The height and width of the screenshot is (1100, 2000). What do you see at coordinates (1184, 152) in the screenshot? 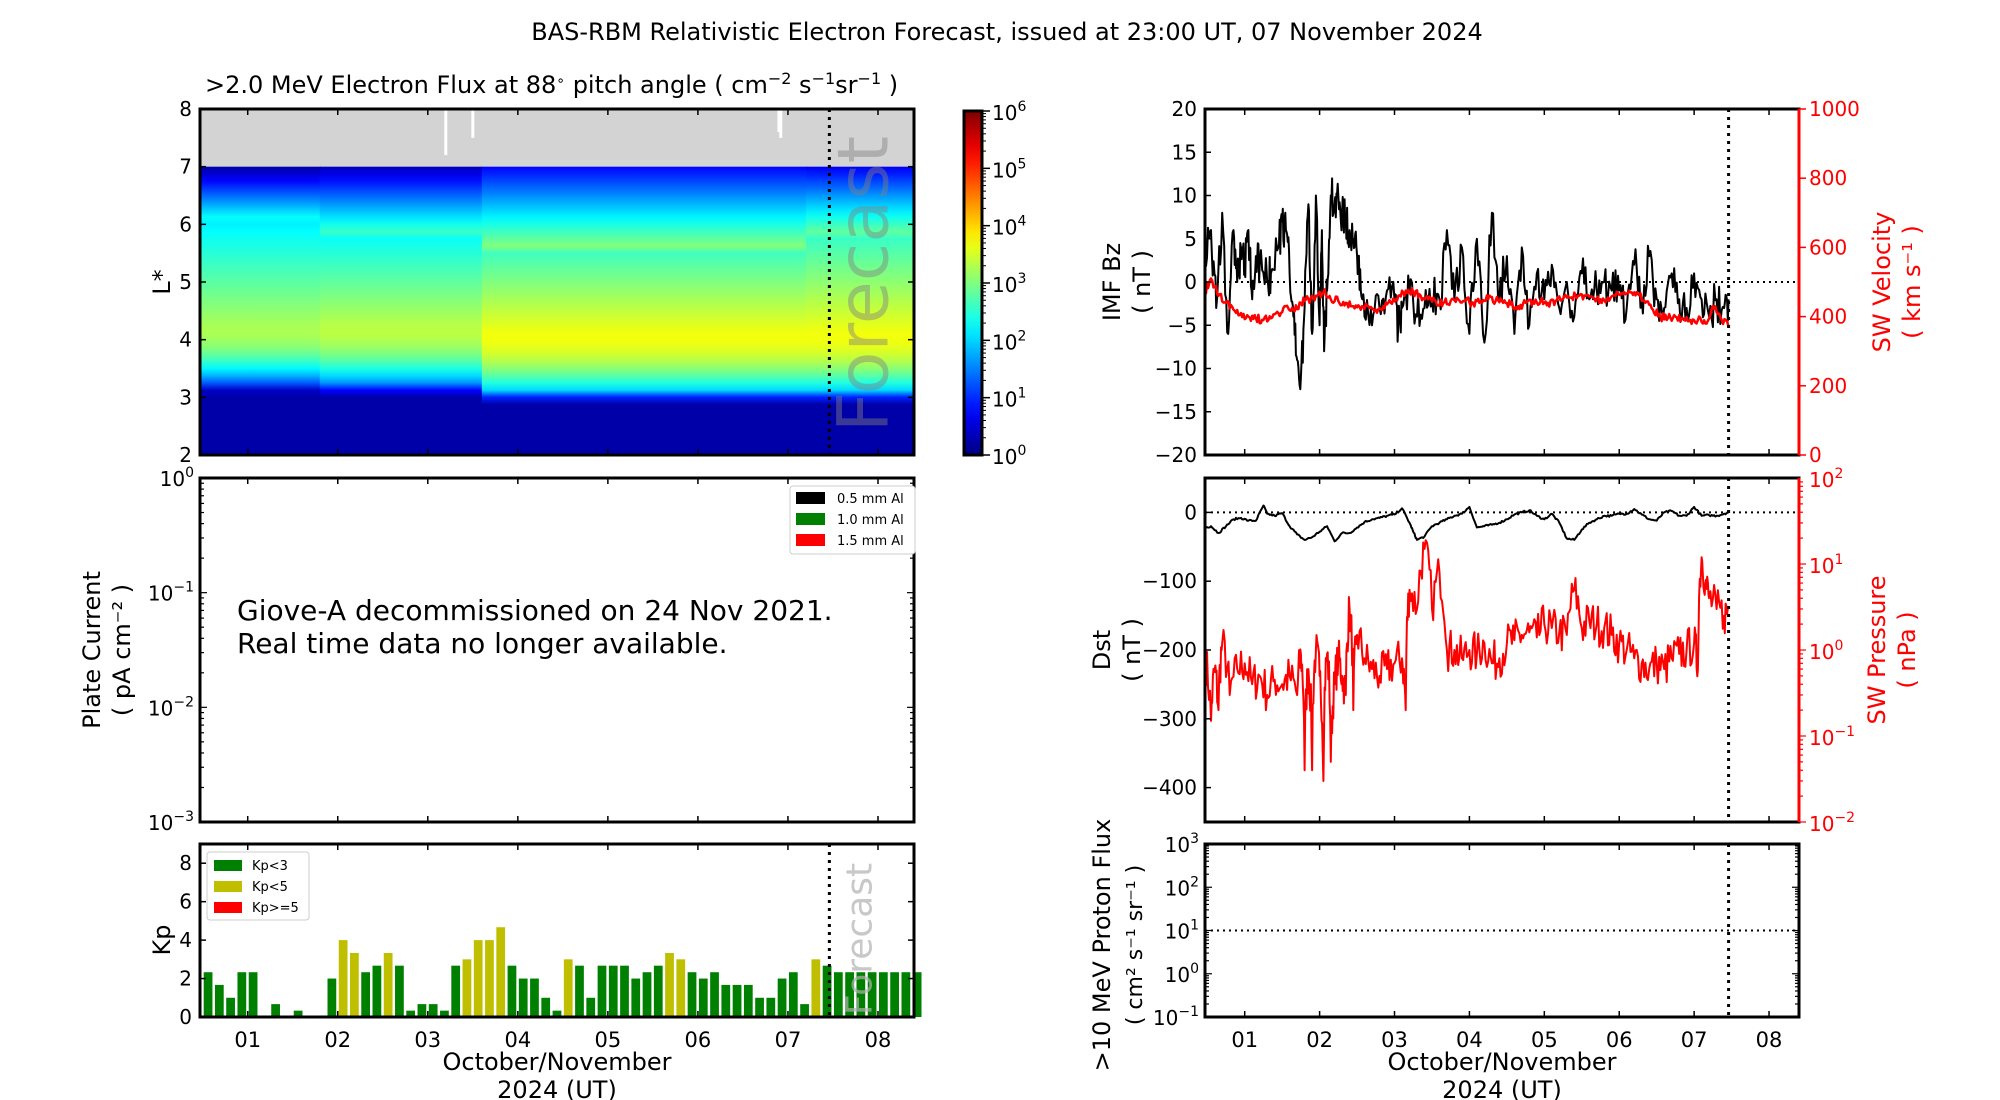
I see `y-tick-label: 15` at bounding box center [1184, 152].